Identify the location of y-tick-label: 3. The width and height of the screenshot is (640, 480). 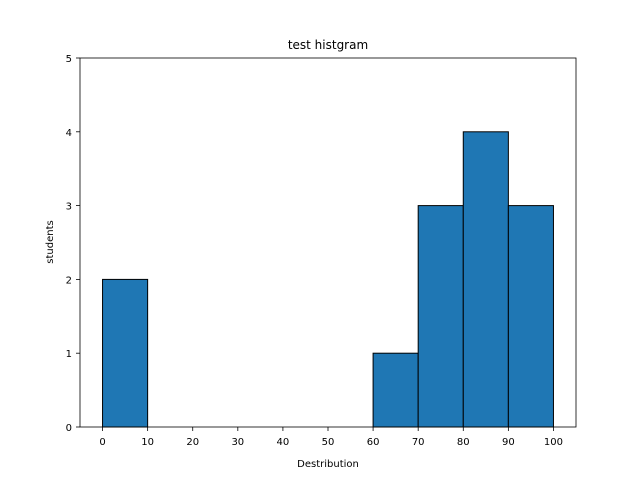
(69, 207).